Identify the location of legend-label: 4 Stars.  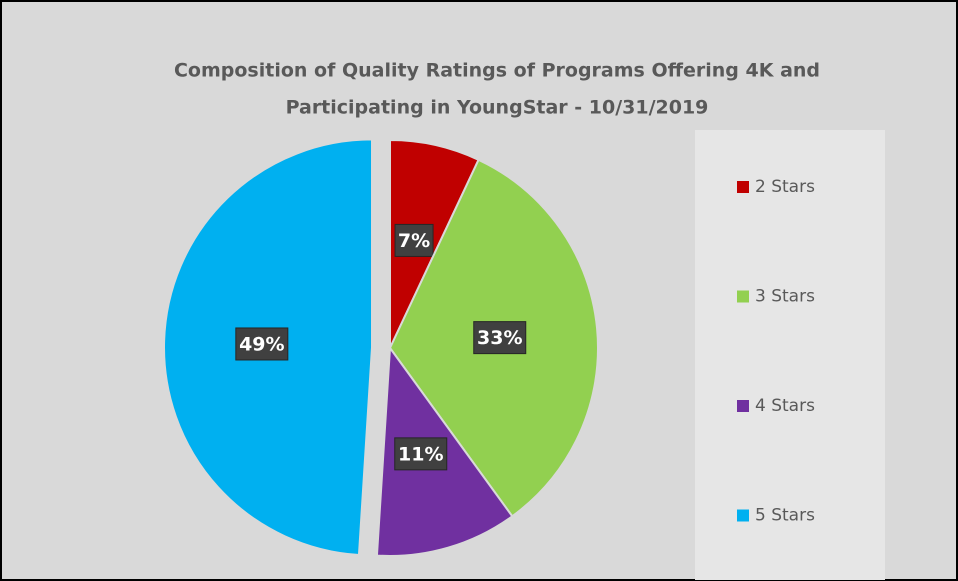
(785, 406).